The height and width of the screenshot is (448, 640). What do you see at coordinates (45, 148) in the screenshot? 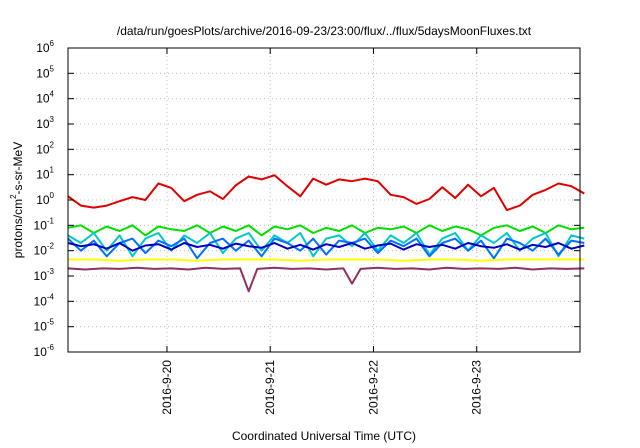
I see `y-tick-label: 10²` at bounding box center [45, 148].